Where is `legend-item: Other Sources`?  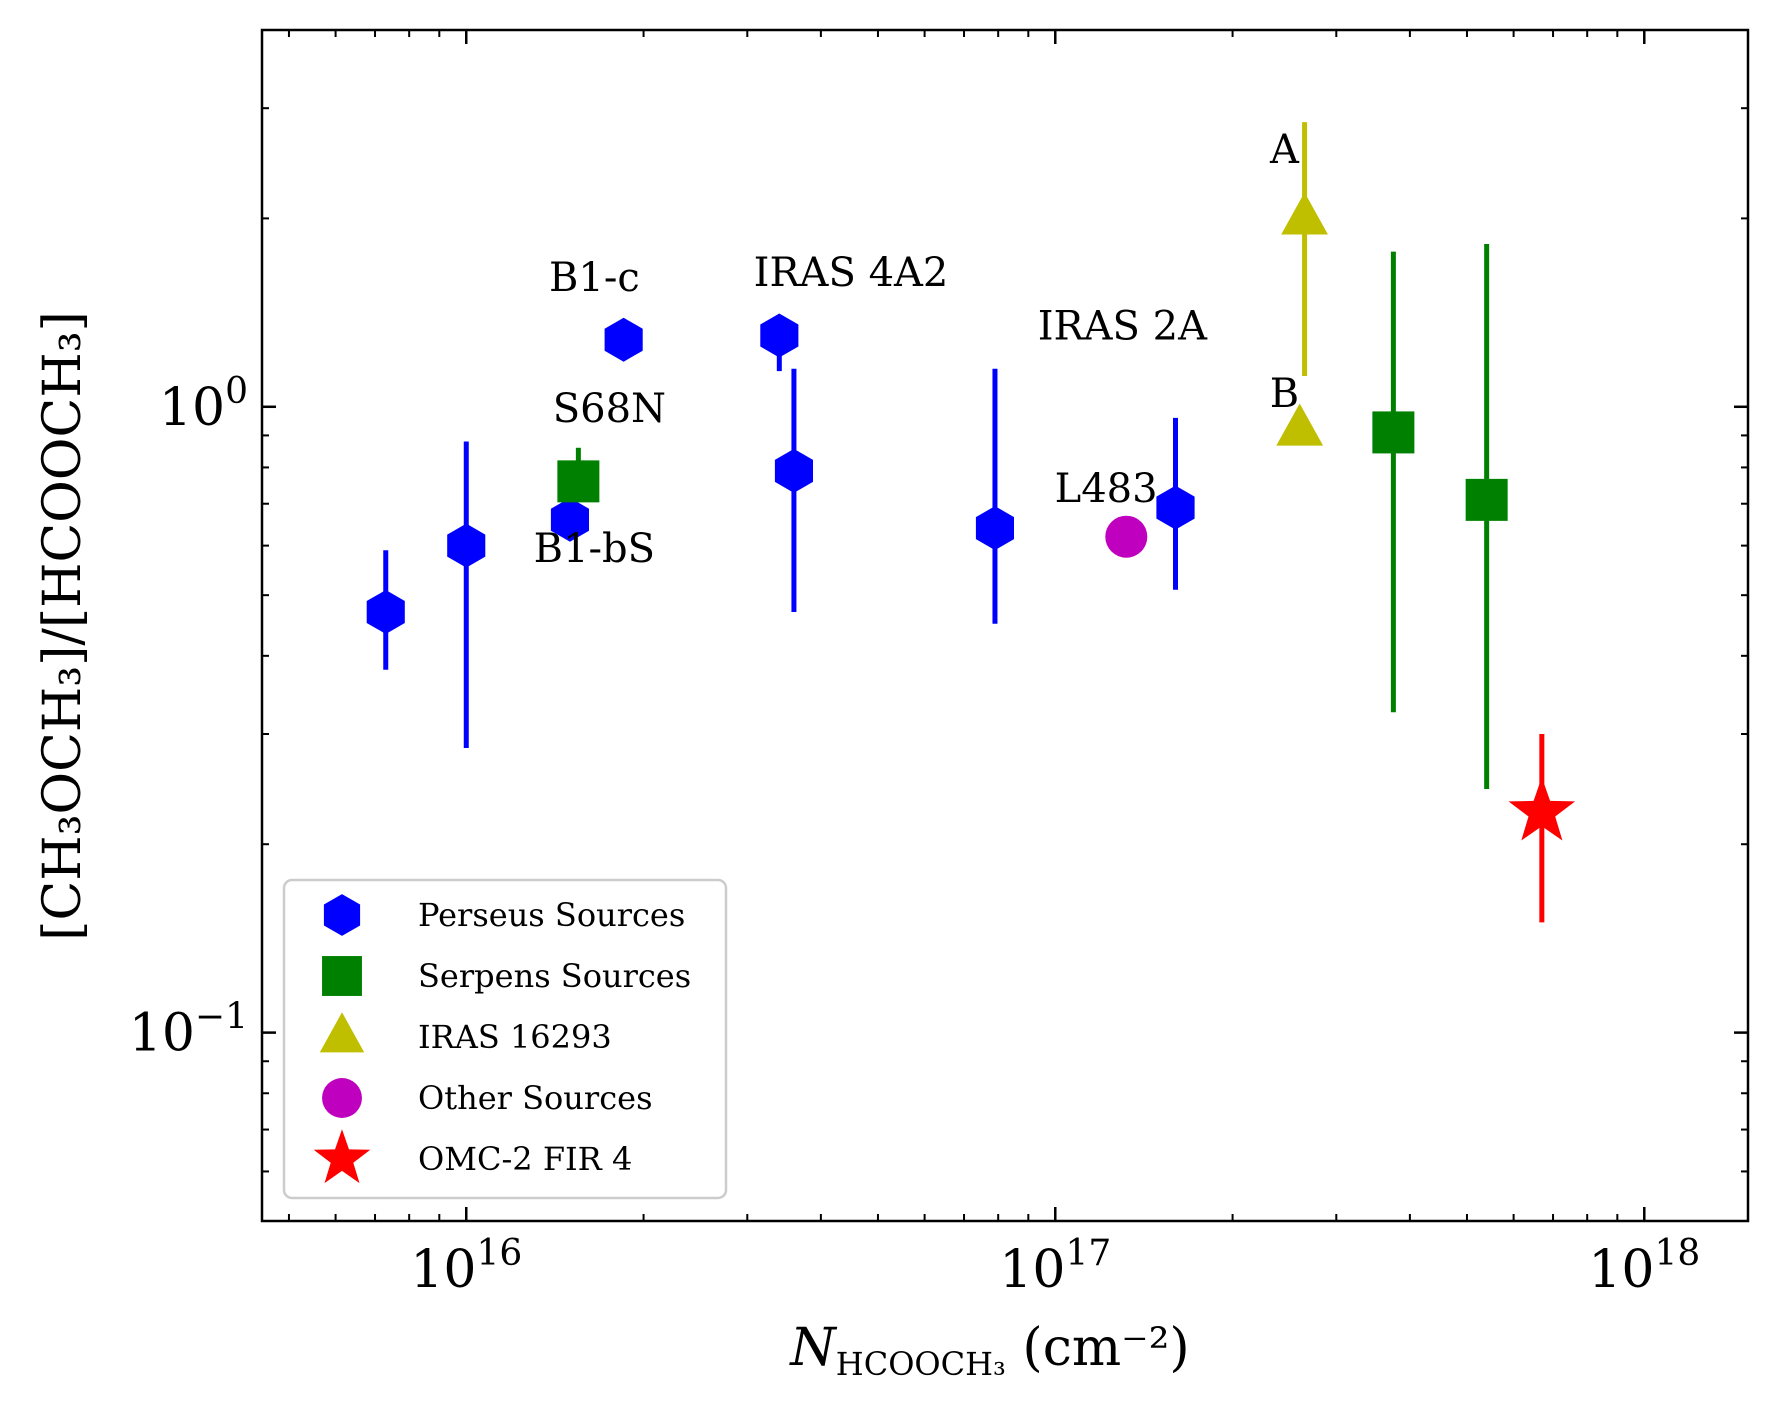
legend-item: Other Sources is located at coordinates (487, 1098).